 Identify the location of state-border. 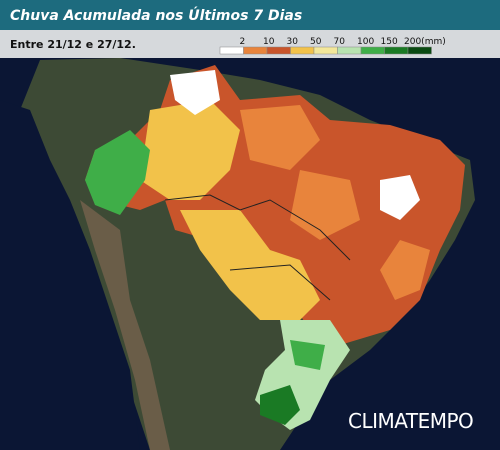
(257, 247).